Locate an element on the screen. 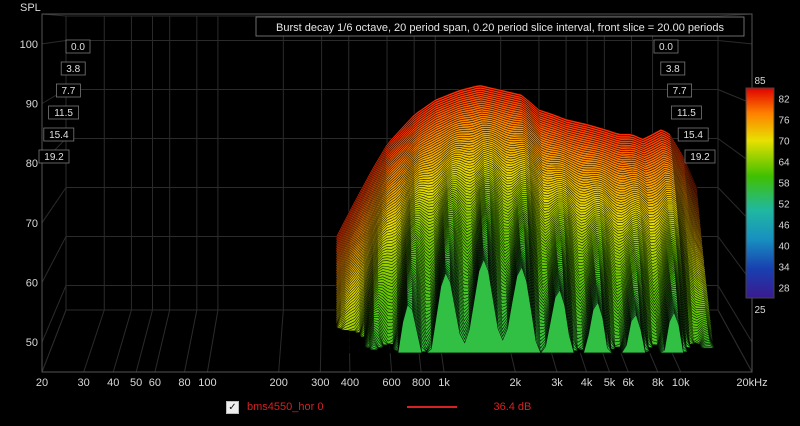 The height and width of the screenshot is (426, 800). depth-label-right: 11.5 is located at coordinates (686, 113).